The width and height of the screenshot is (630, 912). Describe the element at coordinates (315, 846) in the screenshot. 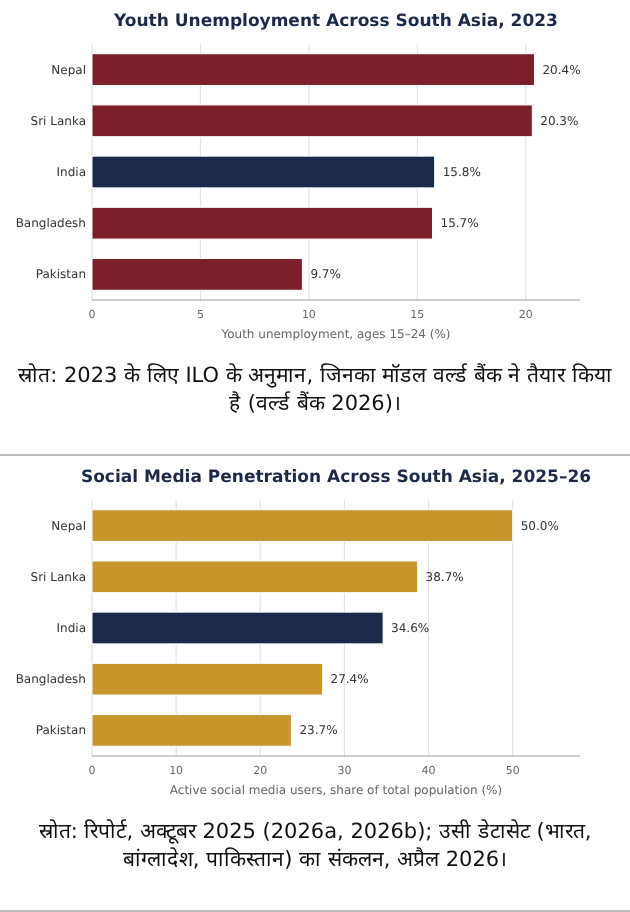

I see `text: स्रोत: रिपोर्ट, अक्टूबर 2025 (2026a, 2026b); उसी डेटासेट (भारत, बांग्लादेश, पाकिस्तान) का संकलन, अप्रैल 2026।` at that location.